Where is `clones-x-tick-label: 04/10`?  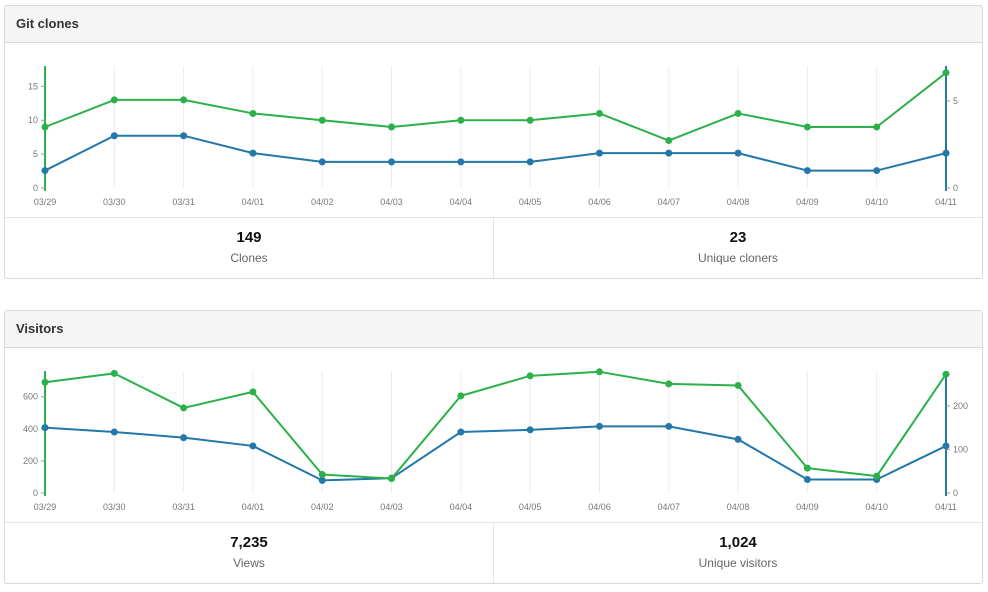
clones-x-tick-label: 04/10 is located at coordinates (876, 202).